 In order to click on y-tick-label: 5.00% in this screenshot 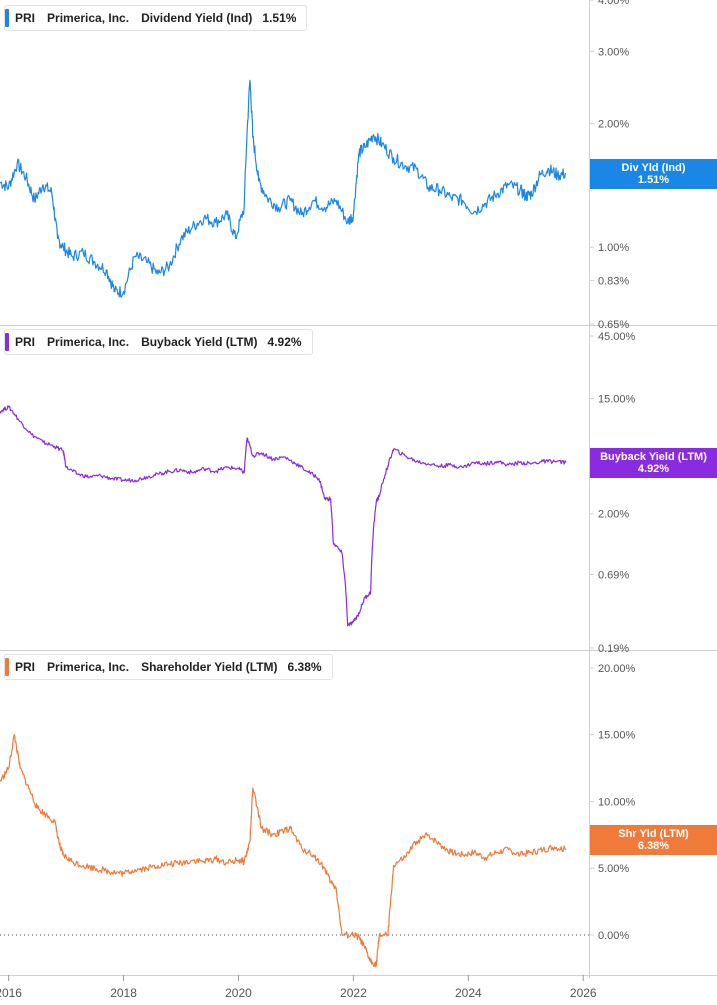, I will do `click(613, 869)`.